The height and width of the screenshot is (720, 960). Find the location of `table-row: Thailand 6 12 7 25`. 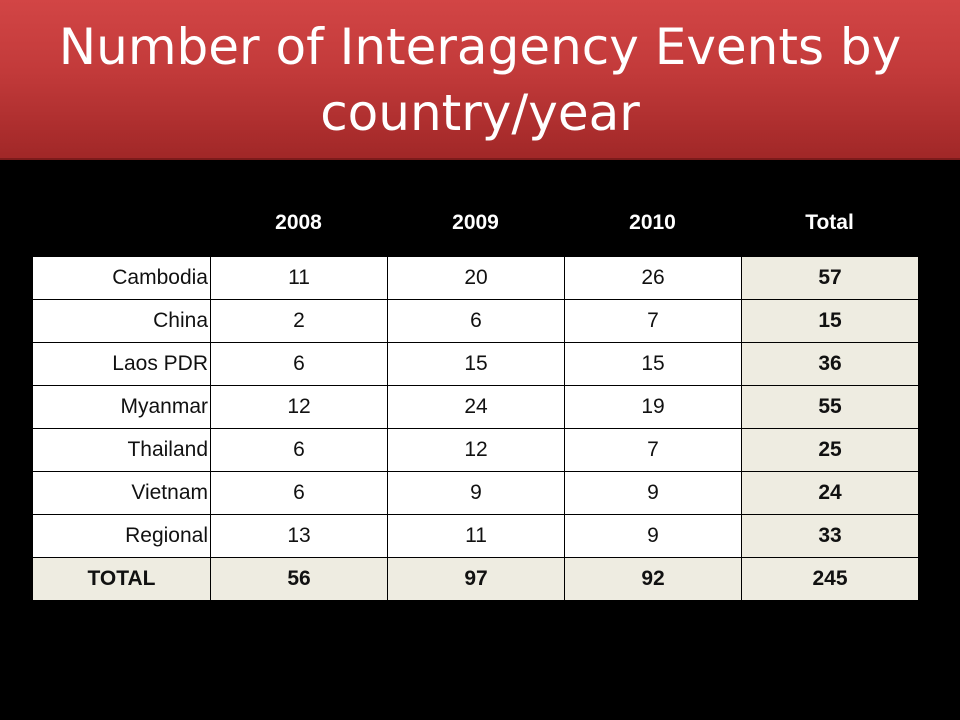

table-row: Thailand 6 12 7 25 is located at coordinates (475, 450).